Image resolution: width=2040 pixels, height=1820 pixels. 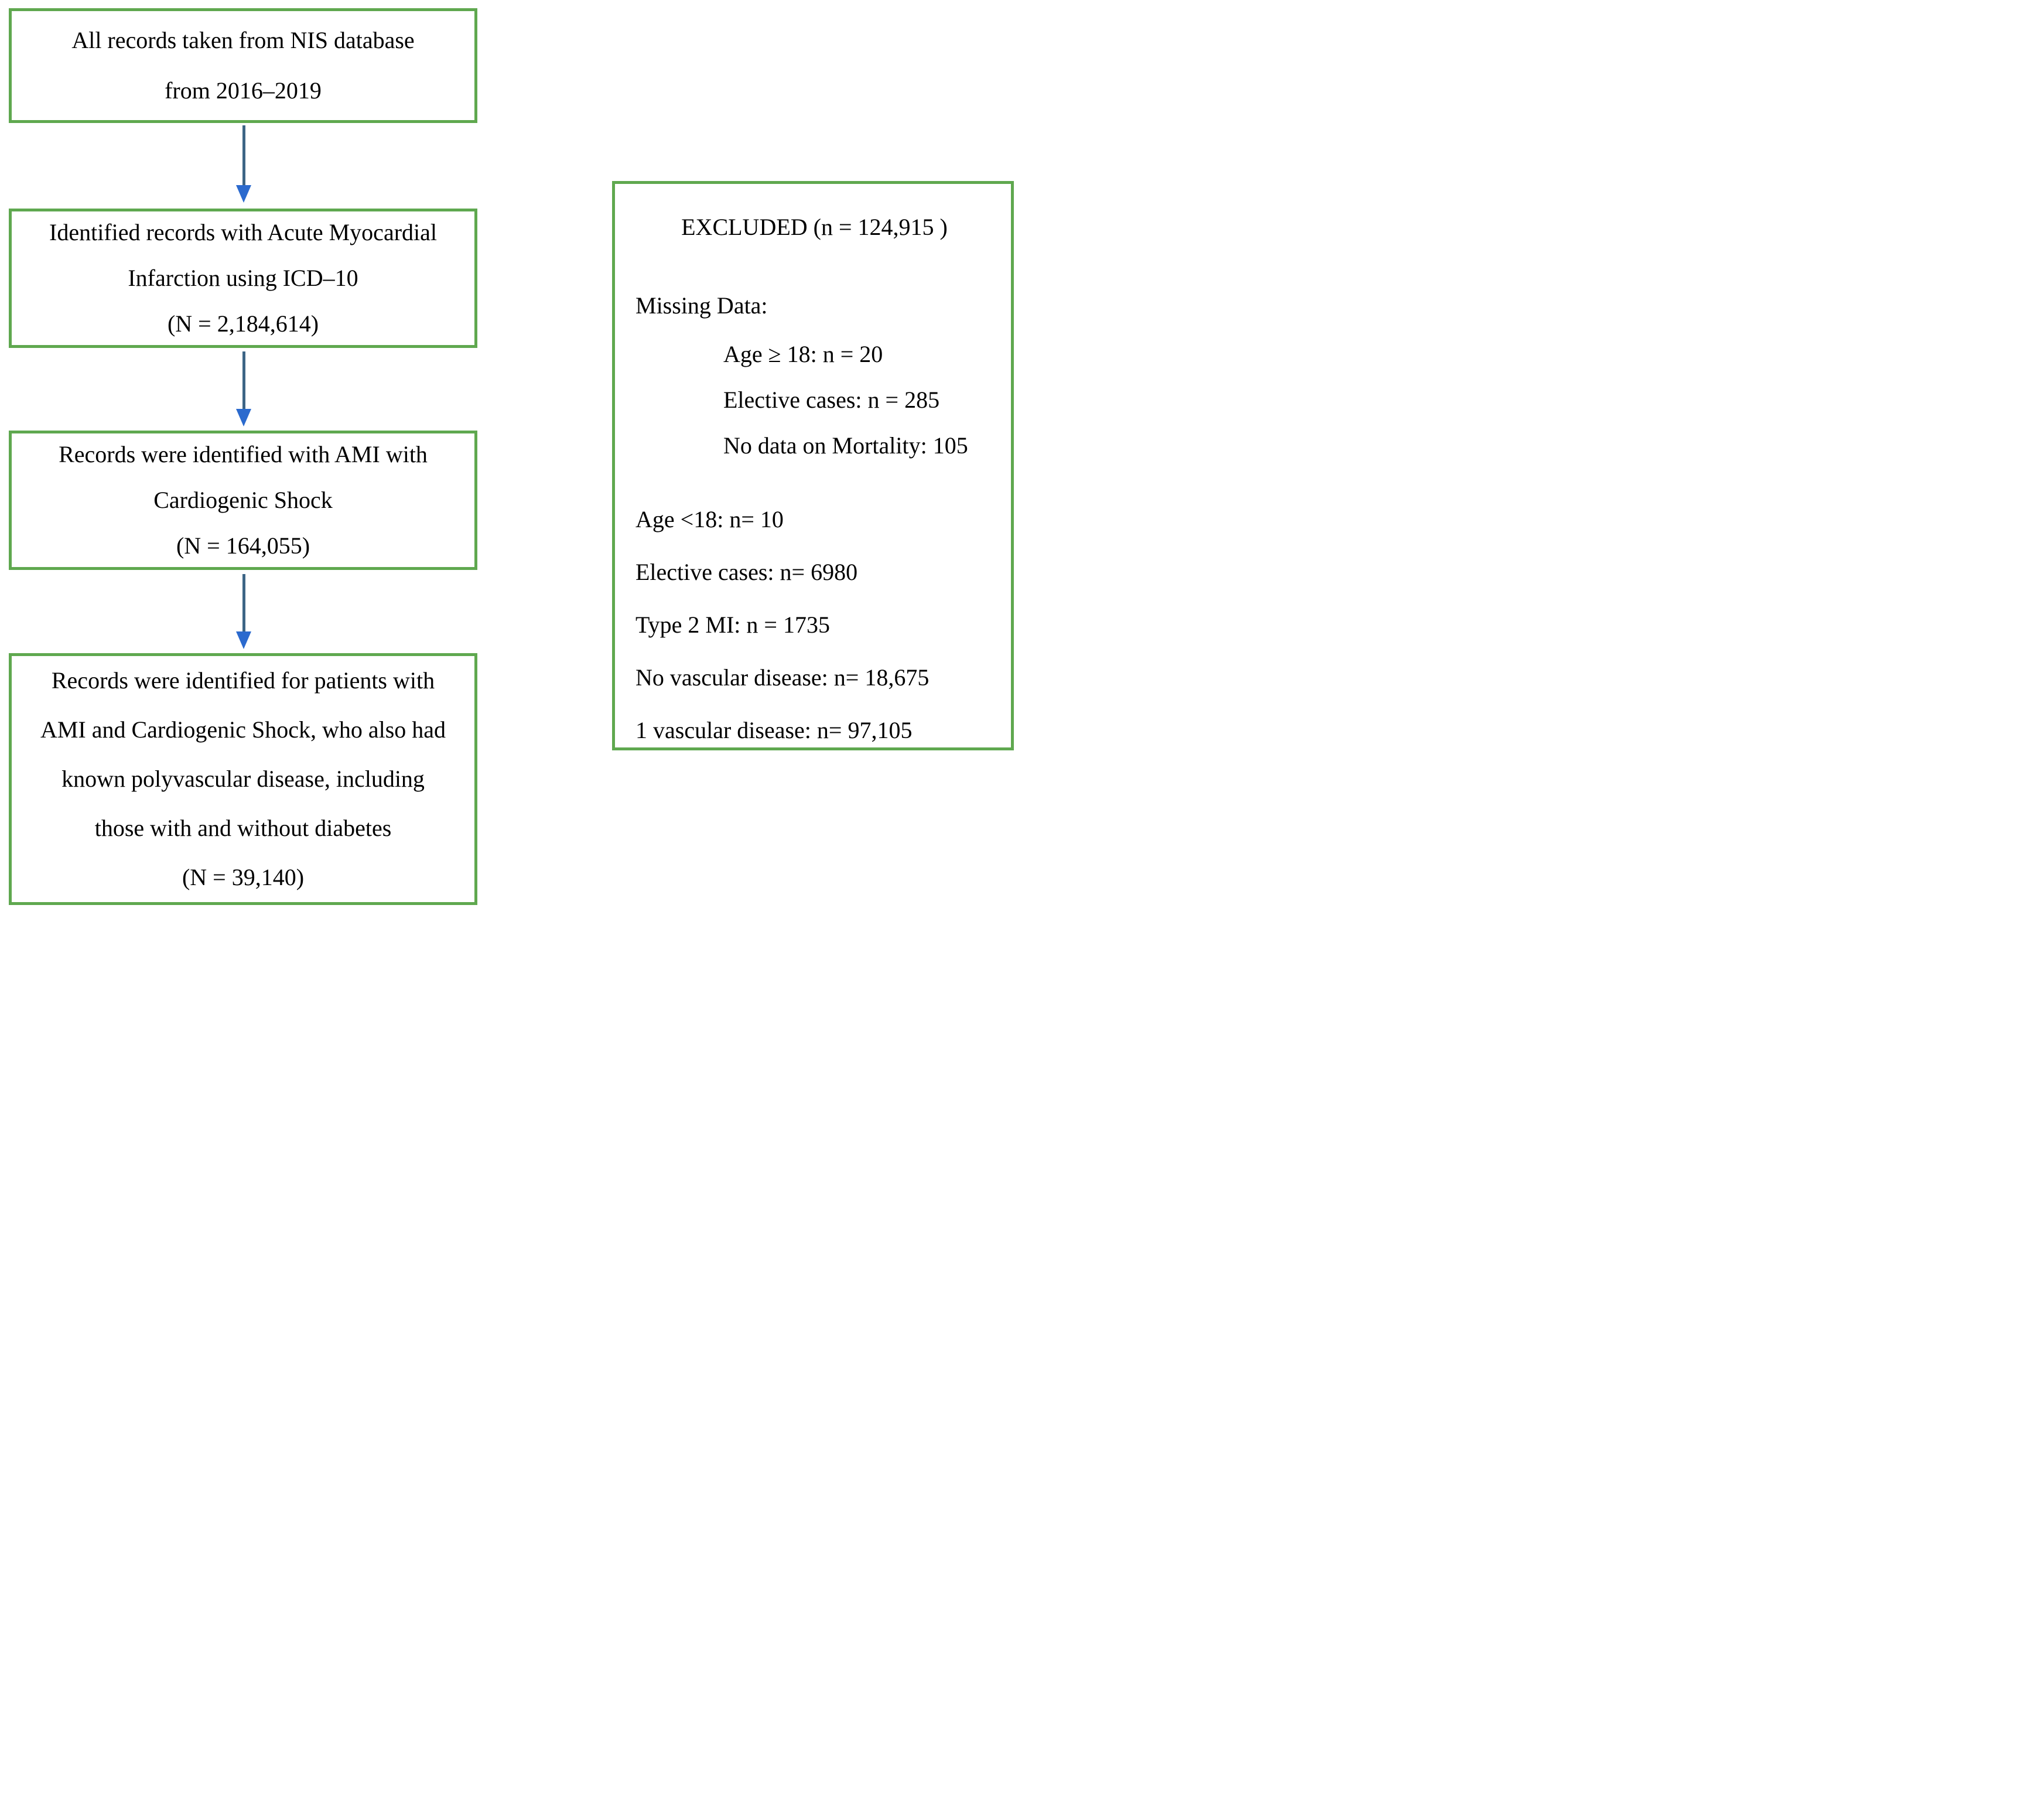 I want to click on missing-data-item: No data on Mortality: 105, so click(x=845, y=445).